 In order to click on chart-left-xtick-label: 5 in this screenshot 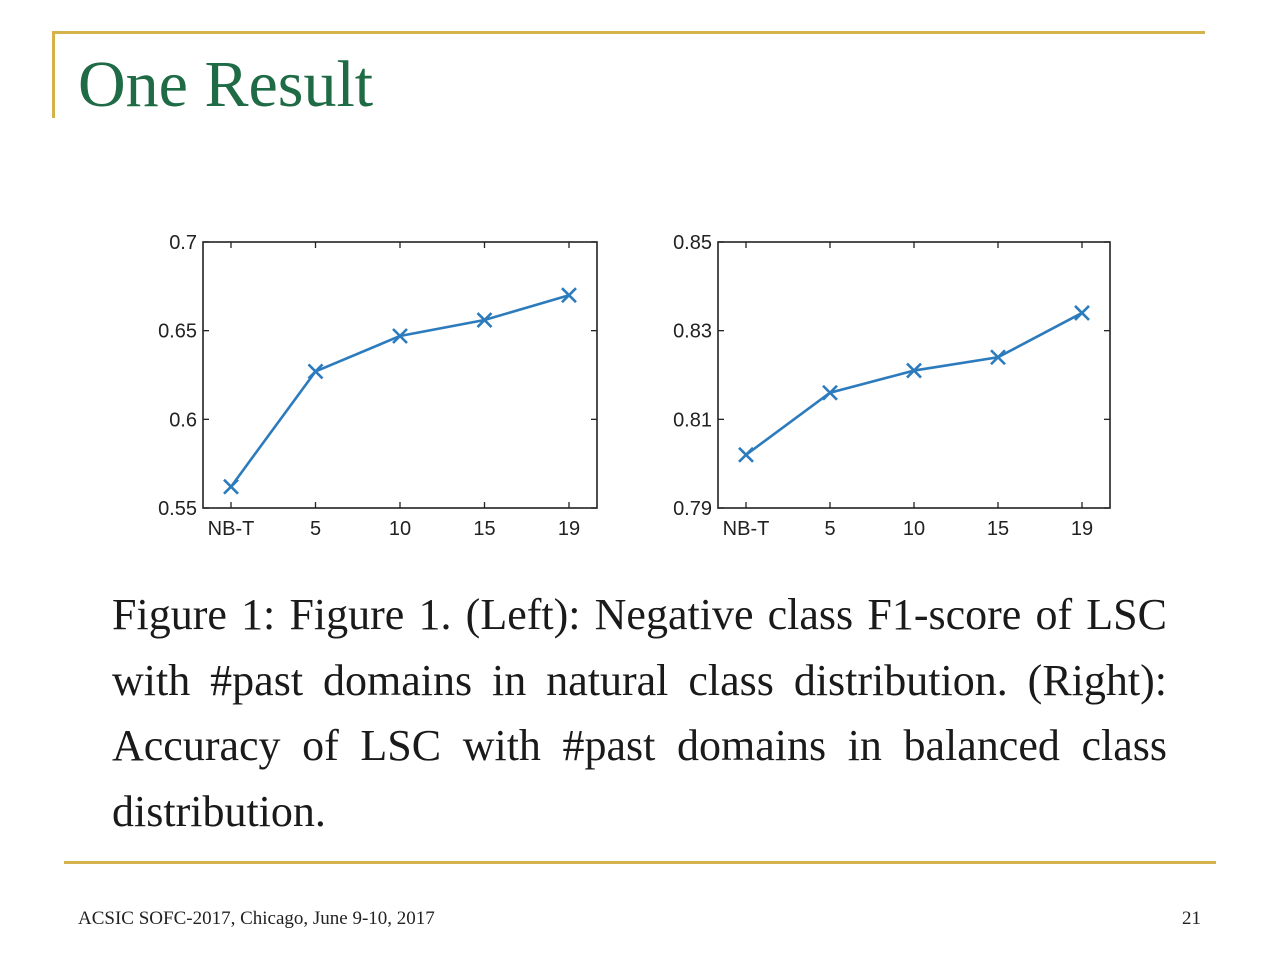, I will do `click(315, 529)`.